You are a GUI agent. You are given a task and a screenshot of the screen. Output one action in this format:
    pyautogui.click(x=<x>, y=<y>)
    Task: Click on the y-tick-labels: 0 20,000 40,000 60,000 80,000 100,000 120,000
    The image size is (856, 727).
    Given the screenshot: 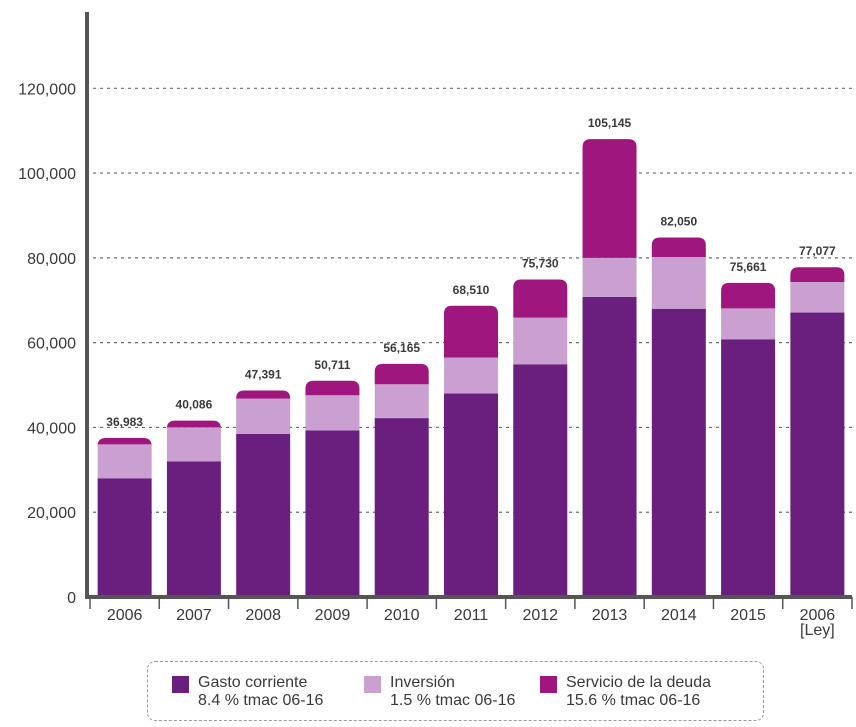 What is the action you would take?
    pyautogui.click(x=47, y=344)
    